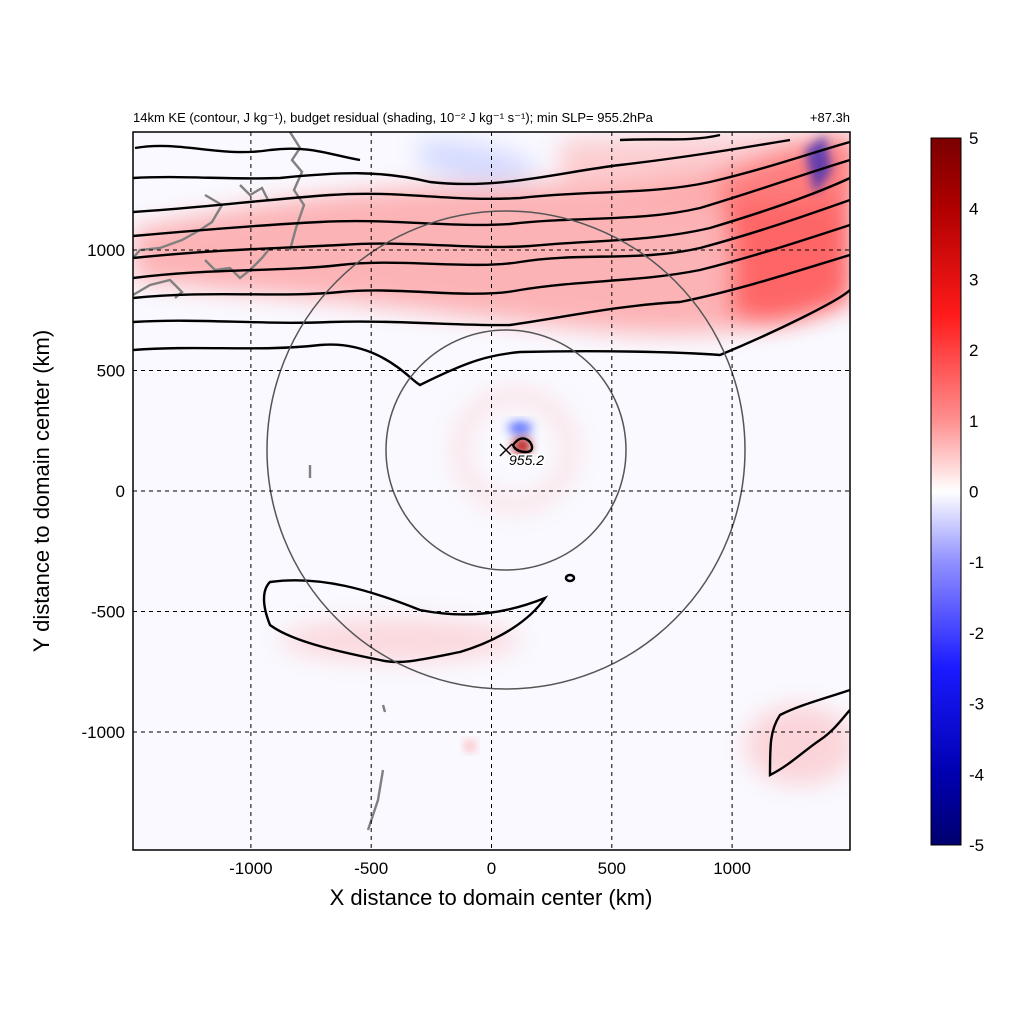 The height and width of the screenshot is (1029, 1024). Describe the element at coordinates (973, 279) in the screenshot. I see `colorbar-tick-label: 3` at that location.